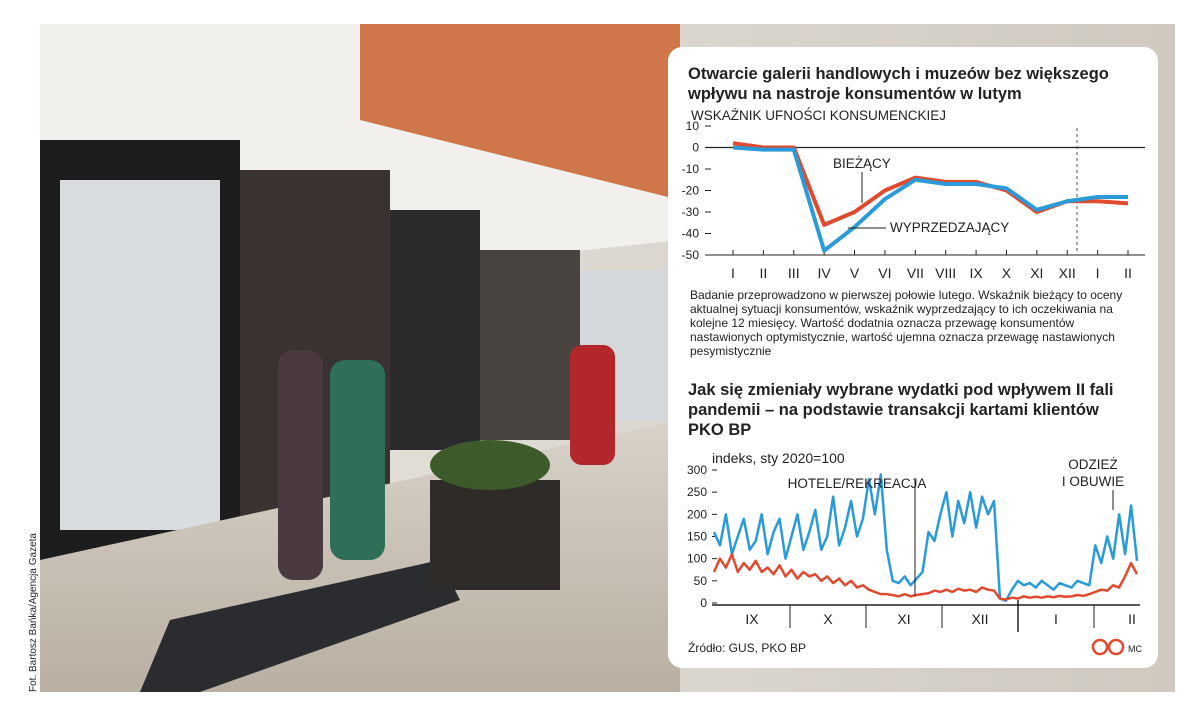  Describe the element at coordinates (747, 647) in the screenshot. I see `source: Źródło: GUS, PKO BP` at that location.